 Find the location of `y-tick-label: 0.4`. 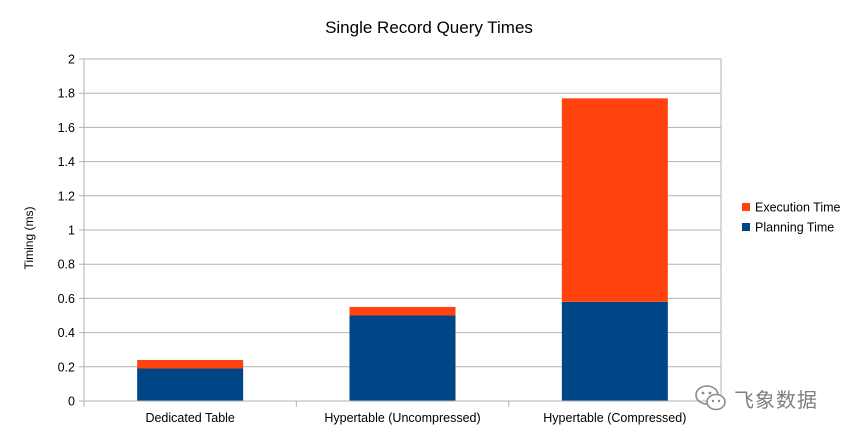

y-tick-label: 0.4 is located at coordinates (66, 333).